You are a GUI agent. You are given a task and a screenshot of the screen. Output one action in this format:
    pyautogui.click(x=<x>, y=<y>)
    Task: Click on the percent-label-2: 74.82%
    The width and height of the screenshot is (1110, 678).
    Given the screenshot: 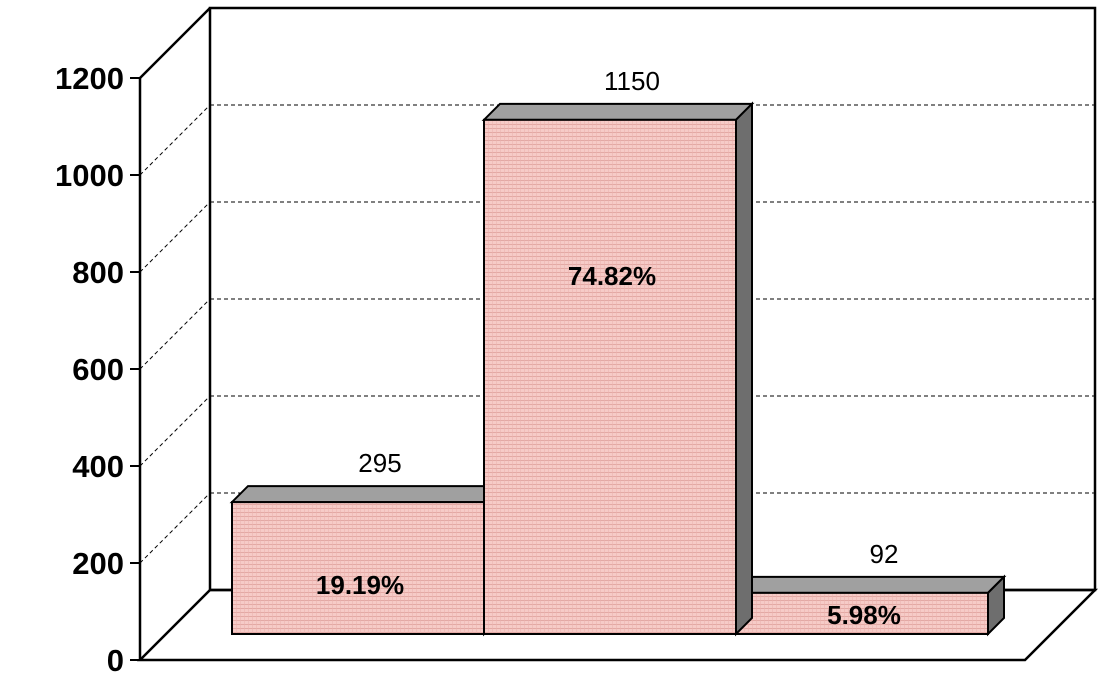 What is the action you would take?
    pyautogui.click(x=612, y=276)
    